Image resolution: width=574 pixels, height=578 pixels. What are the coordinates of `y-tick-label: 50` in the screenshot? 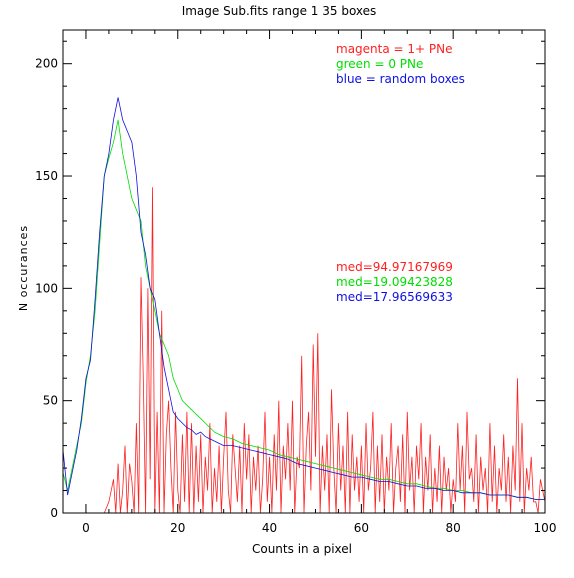 It's located at (50, 401).